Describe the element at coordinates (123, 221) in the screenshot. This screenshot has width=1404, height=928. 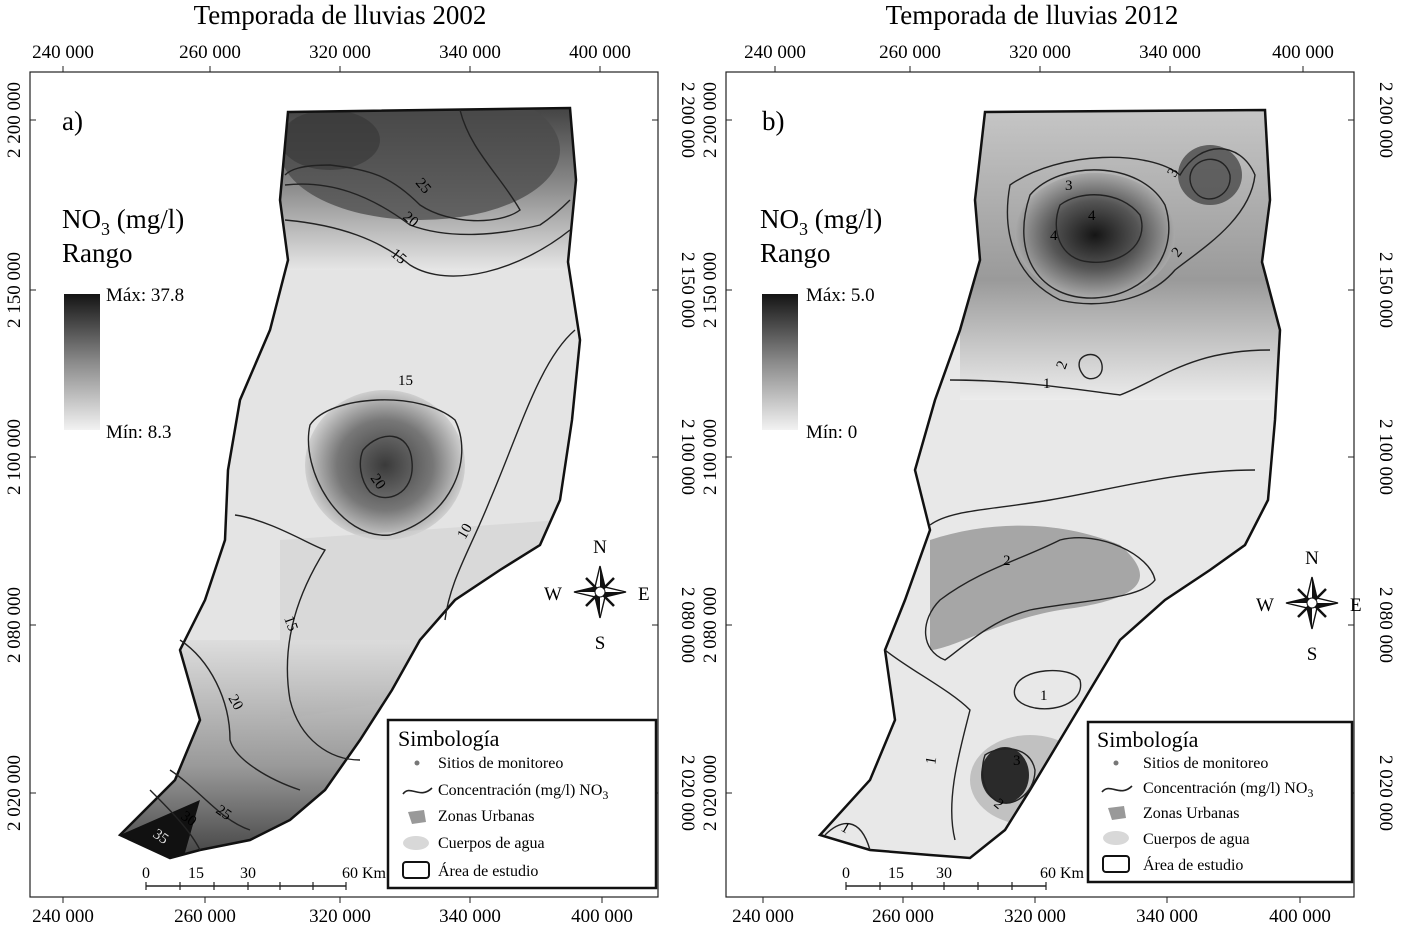
I see `legend-heading: NO3 (mg/l)` at that location.